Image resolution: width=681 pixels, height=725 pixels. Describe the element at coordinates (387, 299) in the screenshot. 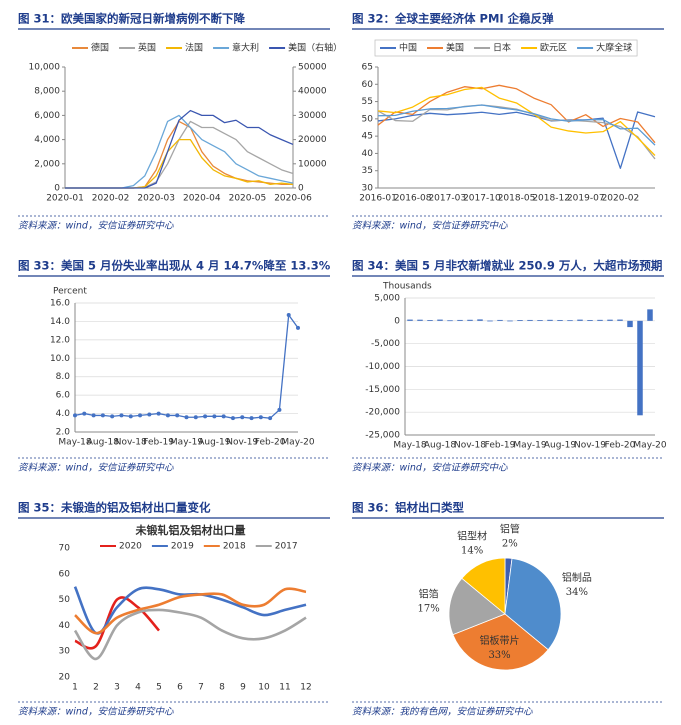

I see `y-tick-label: 5,000` at that location.